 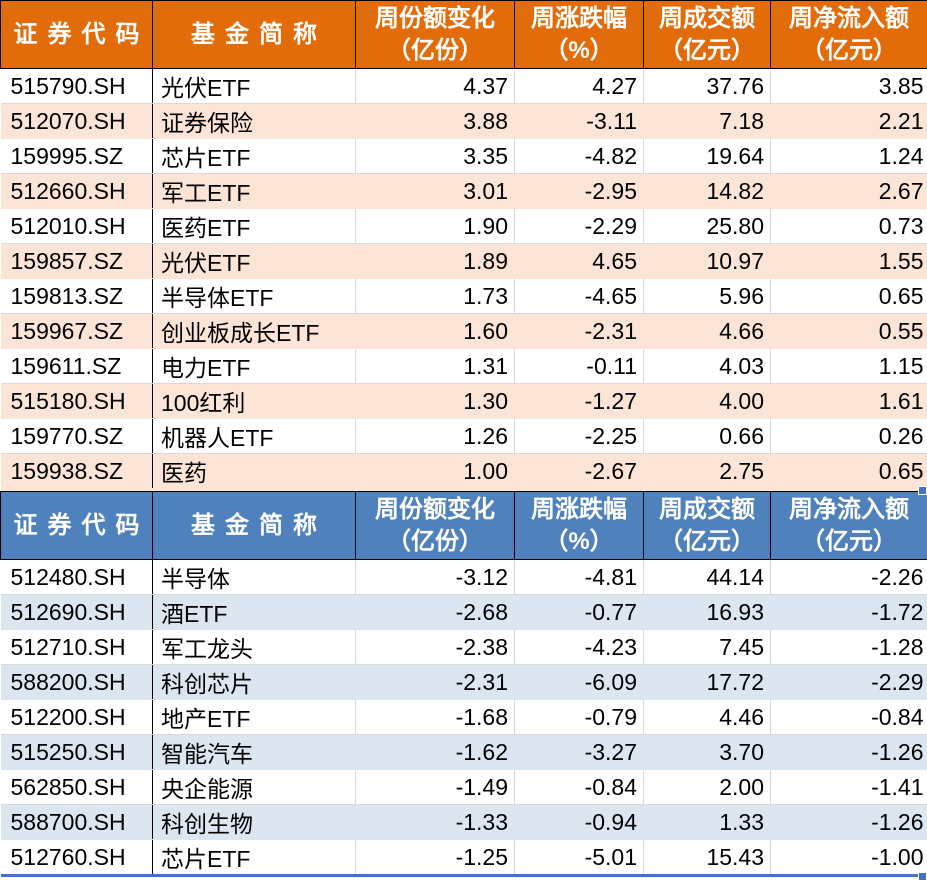 What do you see at coordinates (254, 121) in the screenshot?
I see `name-cell: 证券保险` at bounding box center [254, 121].